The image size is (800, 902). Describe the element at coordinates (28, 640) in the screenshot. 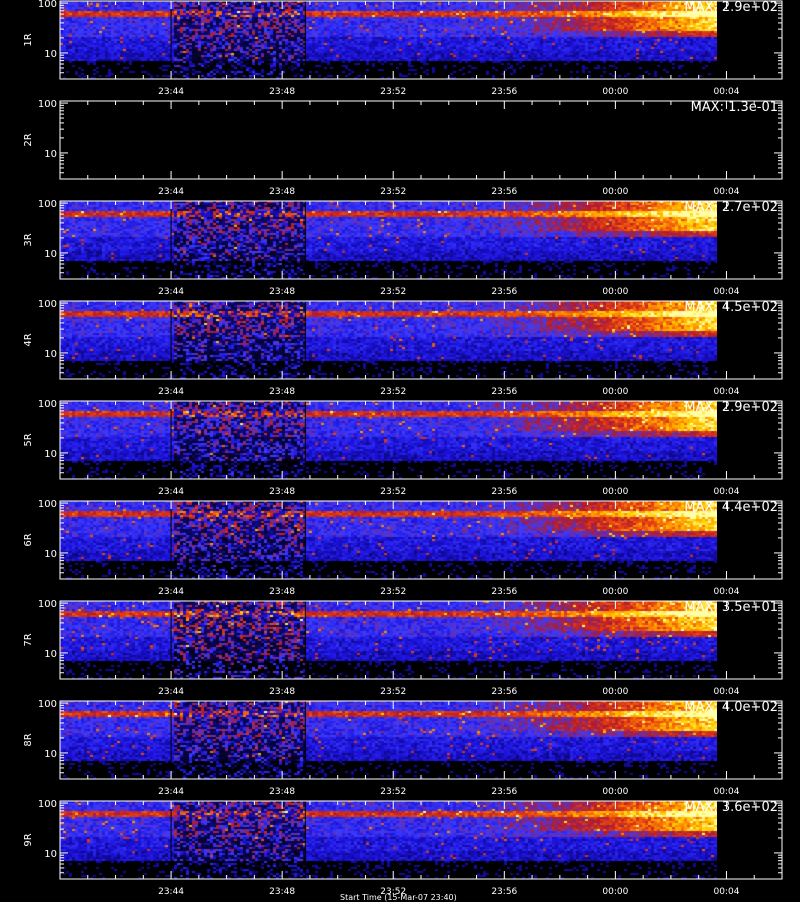

I see `panel-label: 7R` at that location.